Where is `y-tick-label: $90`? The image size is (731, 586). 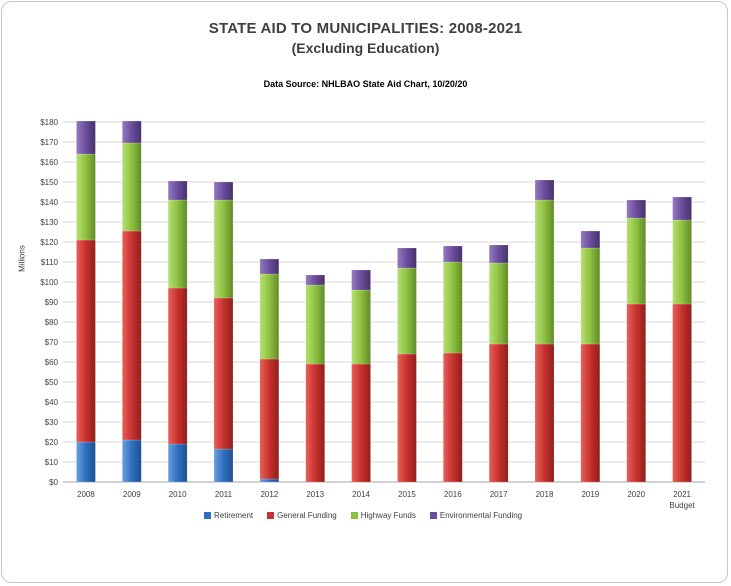
y-tick-label: $90 is located at coordinates (52, 302).